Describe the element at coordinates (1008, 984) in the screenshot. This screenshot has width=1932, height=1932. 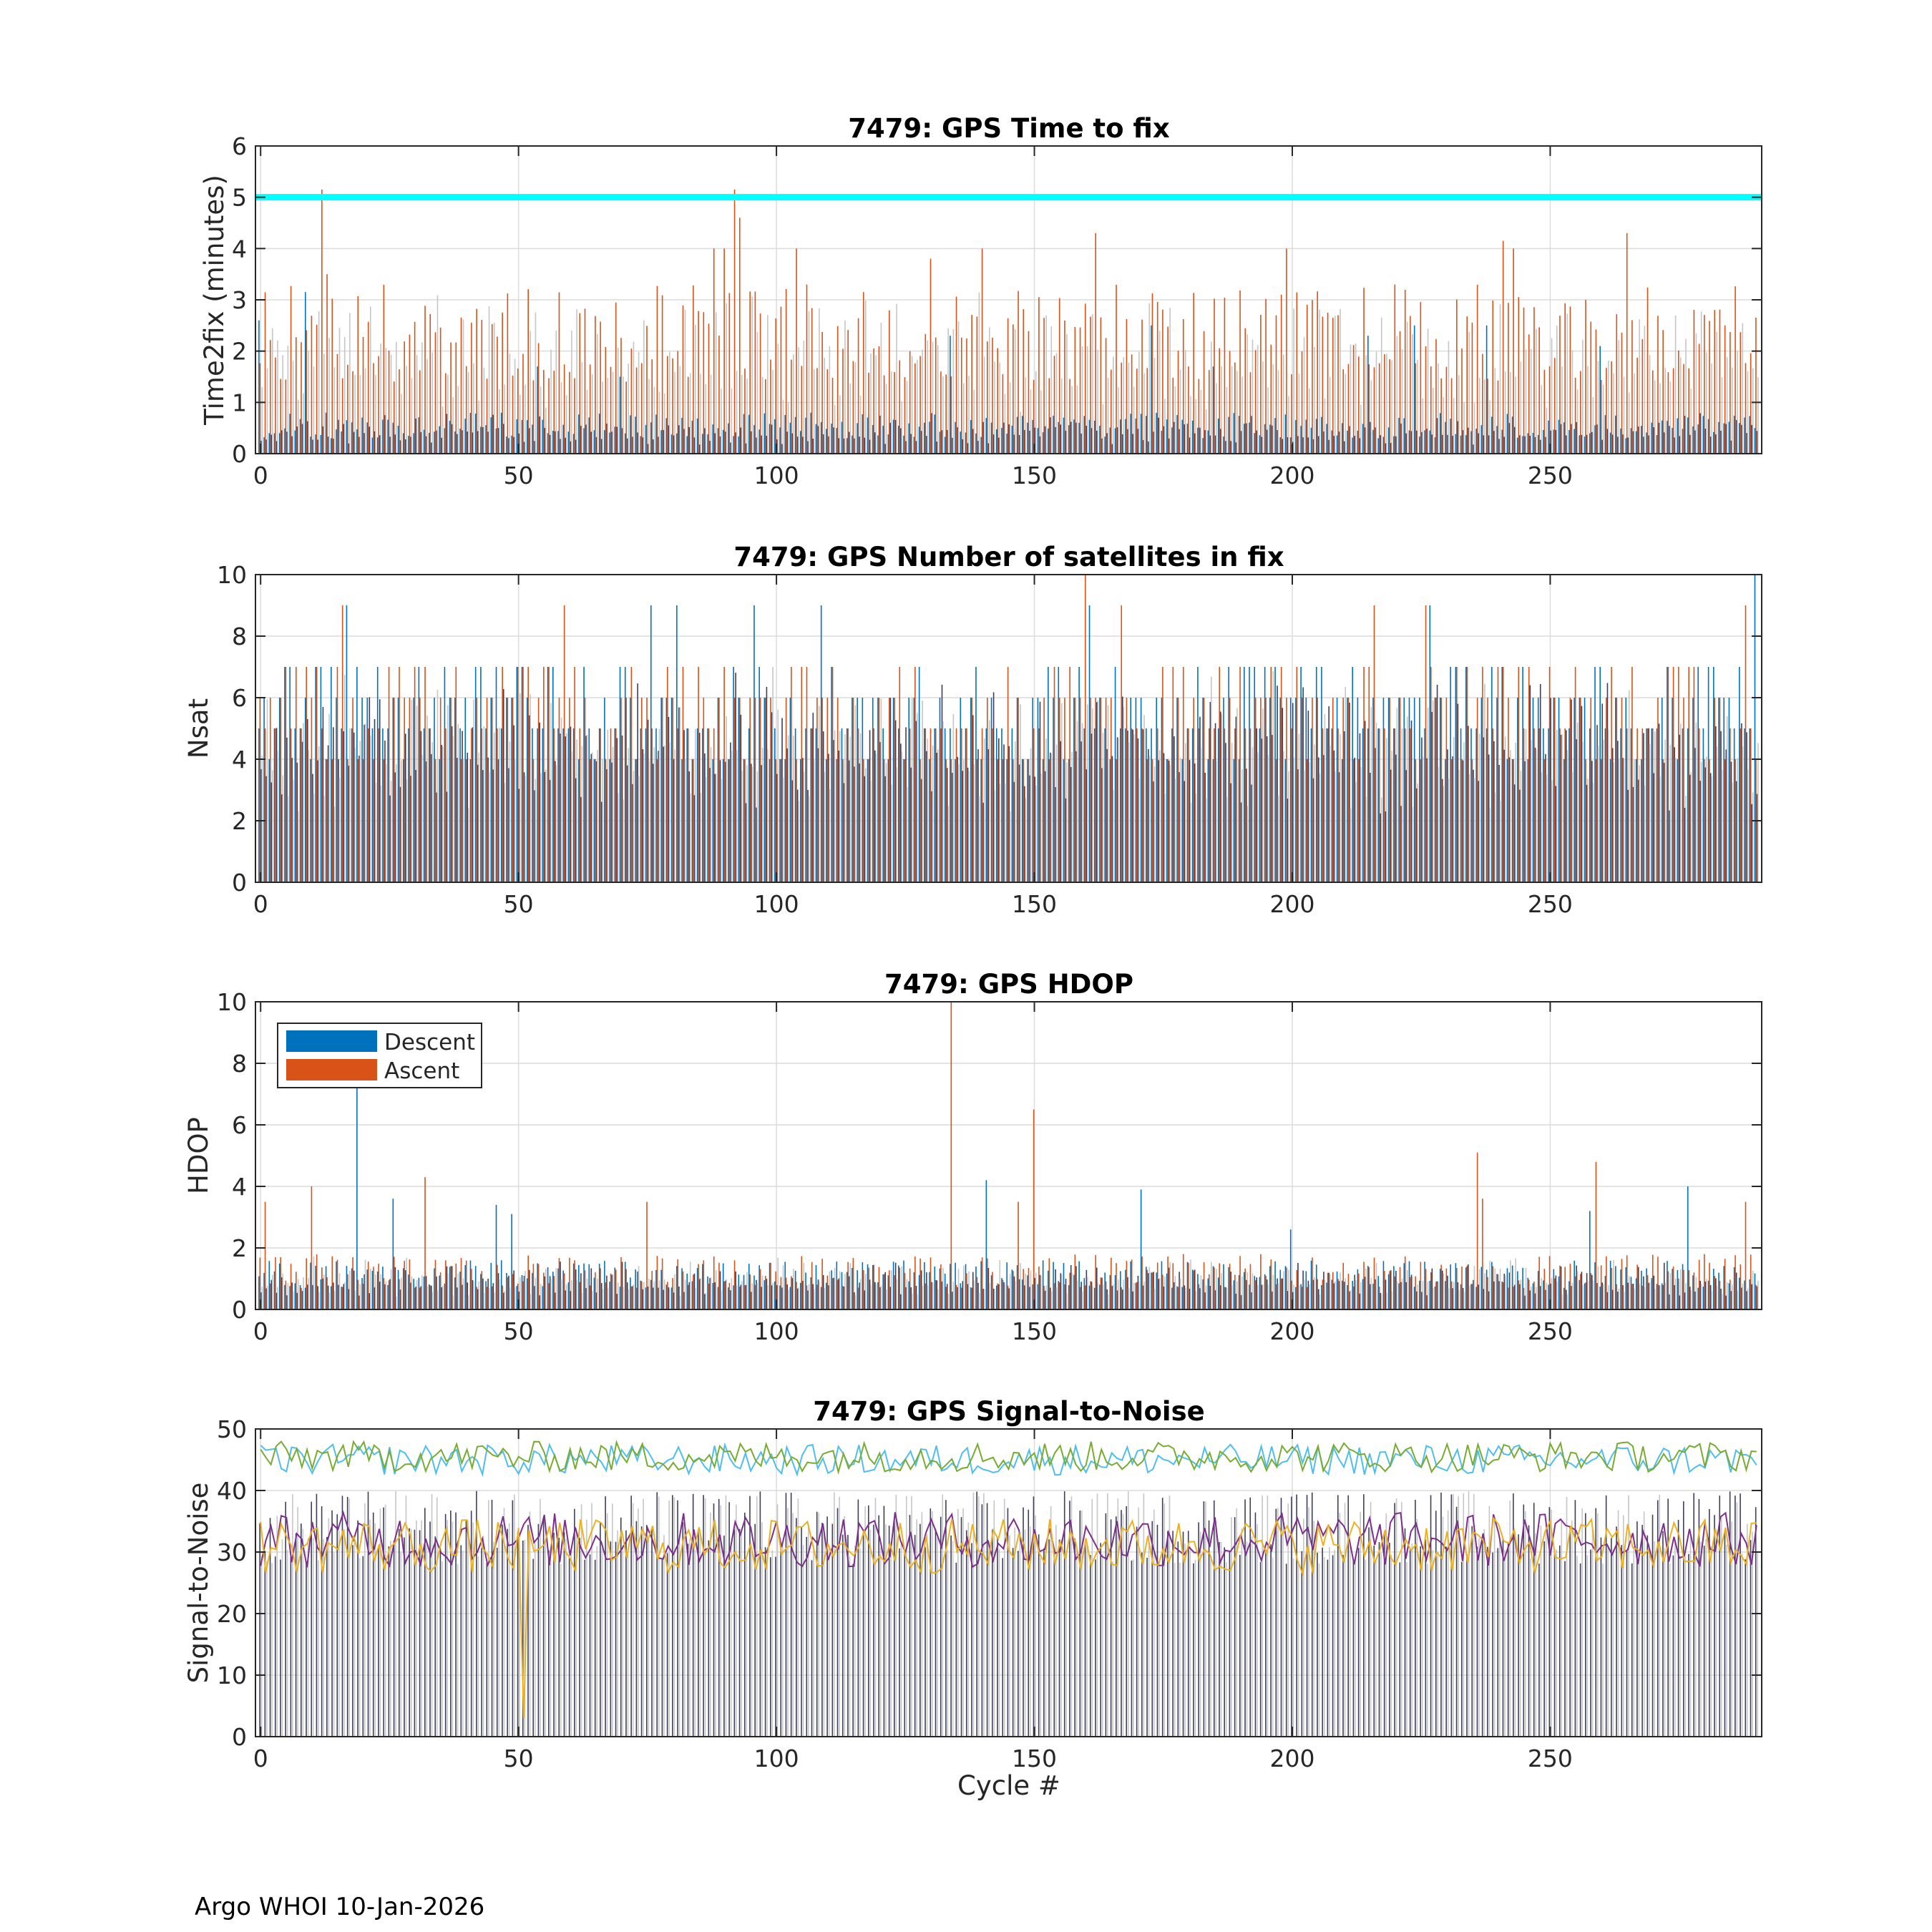
I see `title-hdop: 7479: GPS HDOP` at that location.